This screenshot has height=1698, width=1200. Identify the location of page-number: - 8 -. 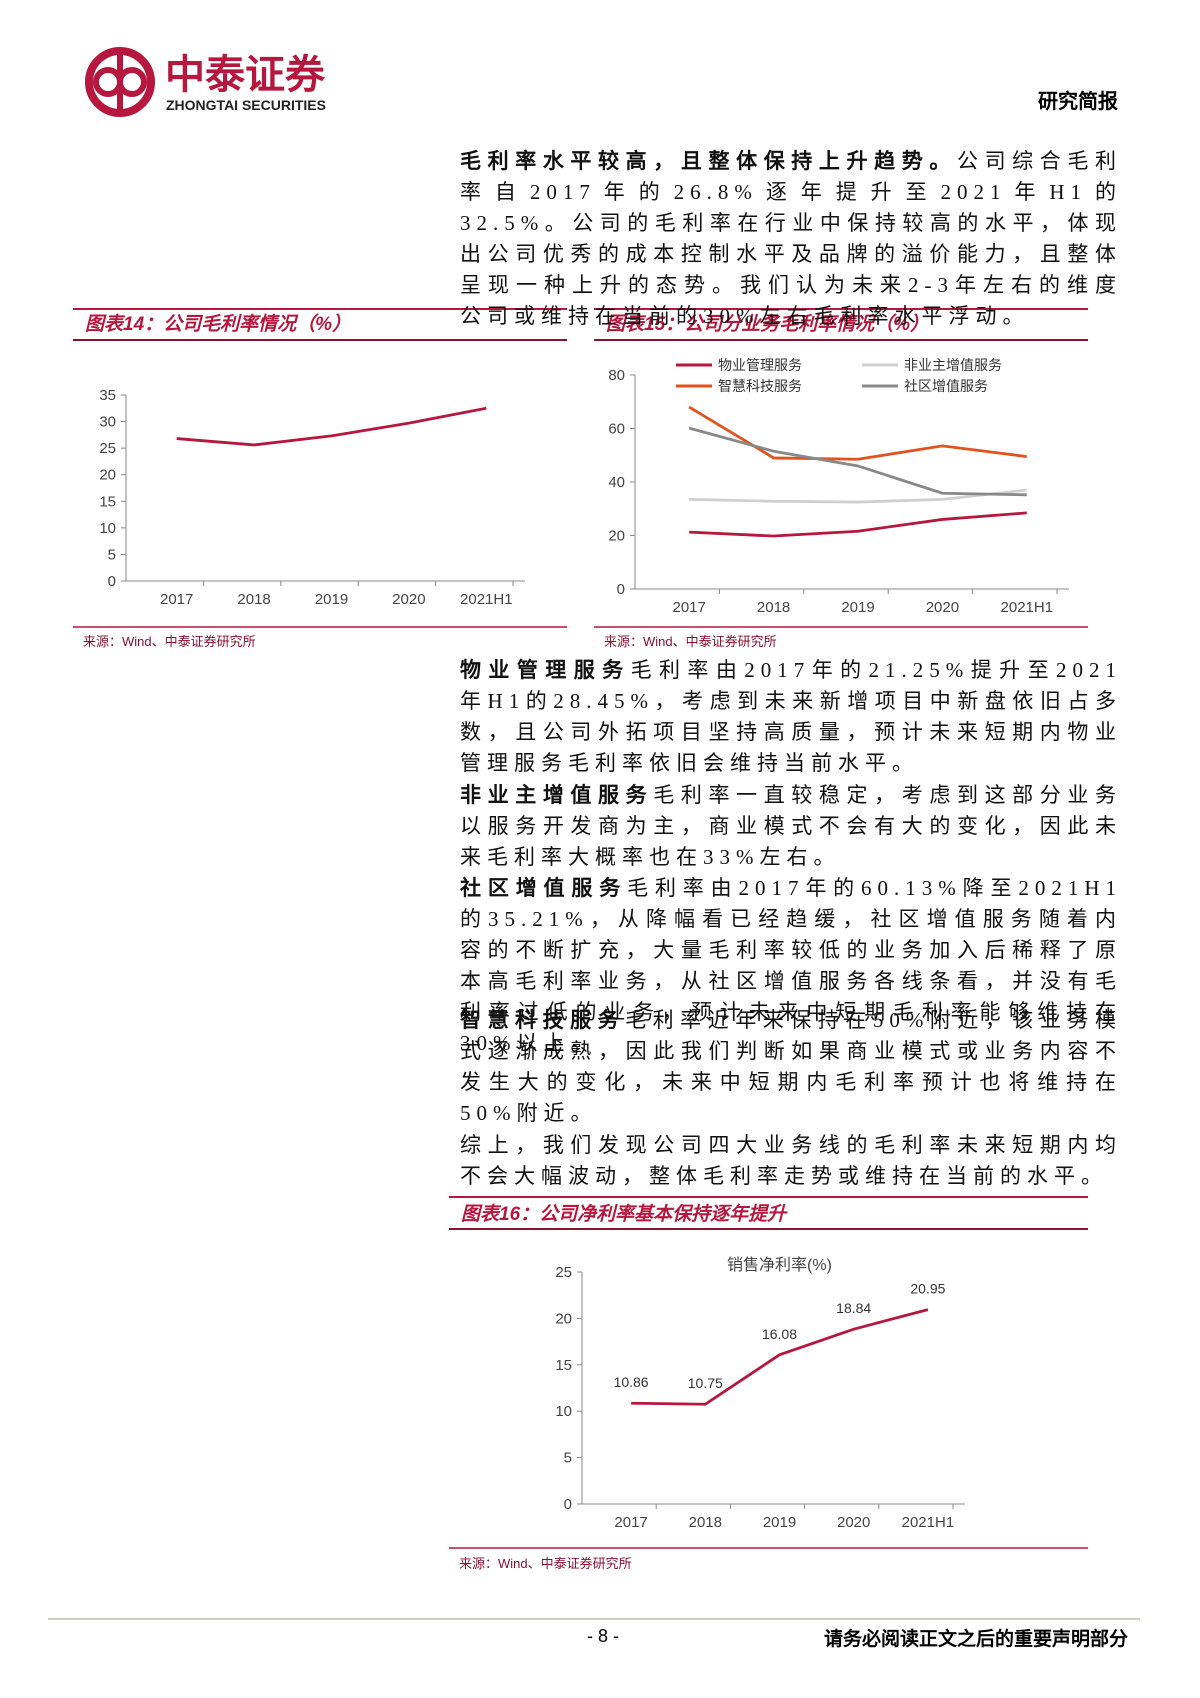
(603, 1636).